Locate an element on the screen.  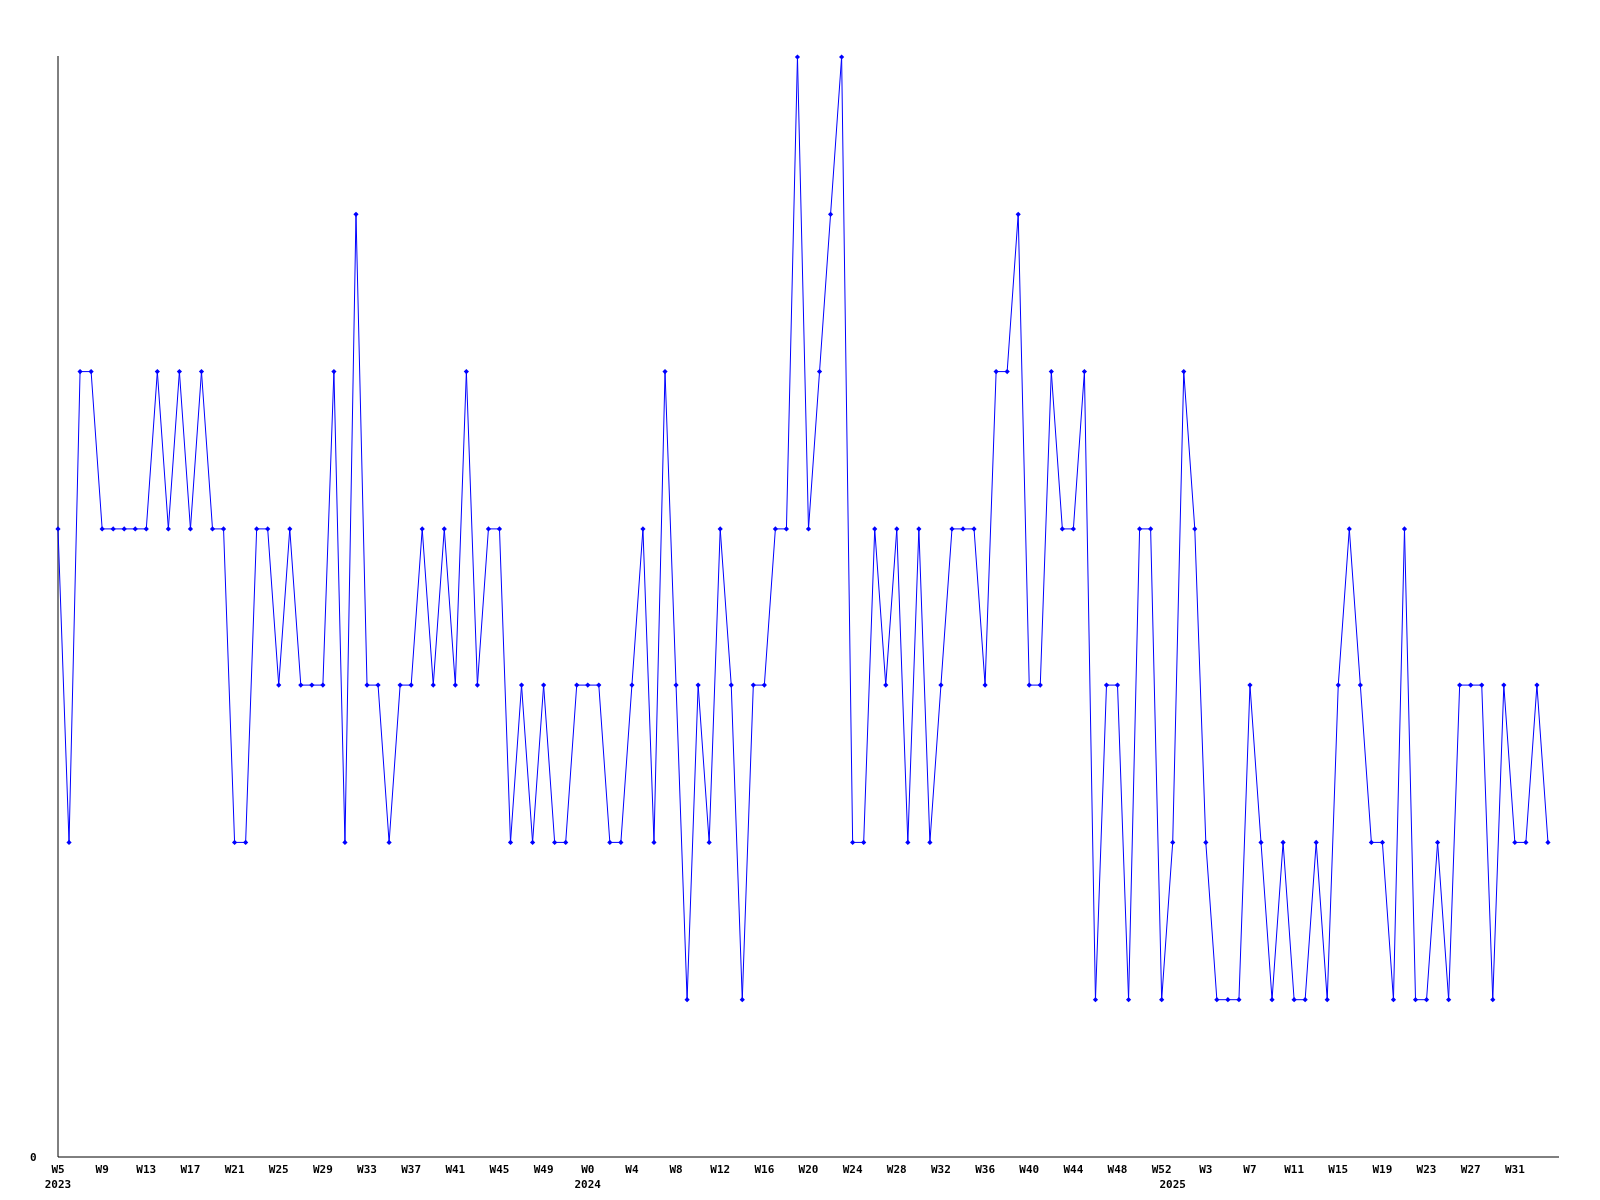
x-tick-label: W23 is located at coordinates (1426, 1169).